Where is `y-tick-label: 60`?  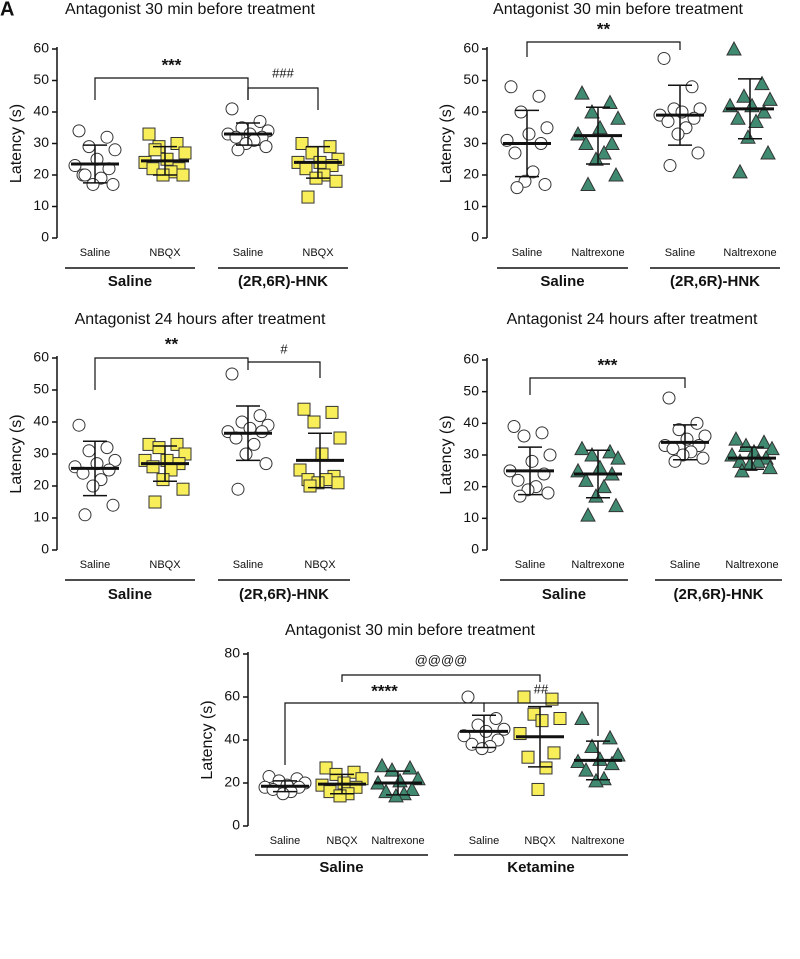
y-tick-label: 60 is located at coordinates (41, 48).